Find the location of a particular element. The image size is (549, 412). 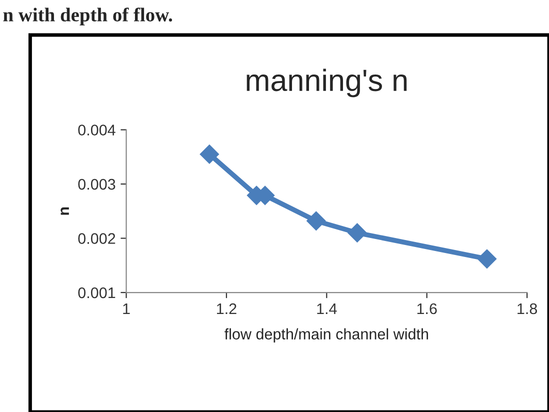

y-tick-label: 0.002 is located at coordinates (97, 238).